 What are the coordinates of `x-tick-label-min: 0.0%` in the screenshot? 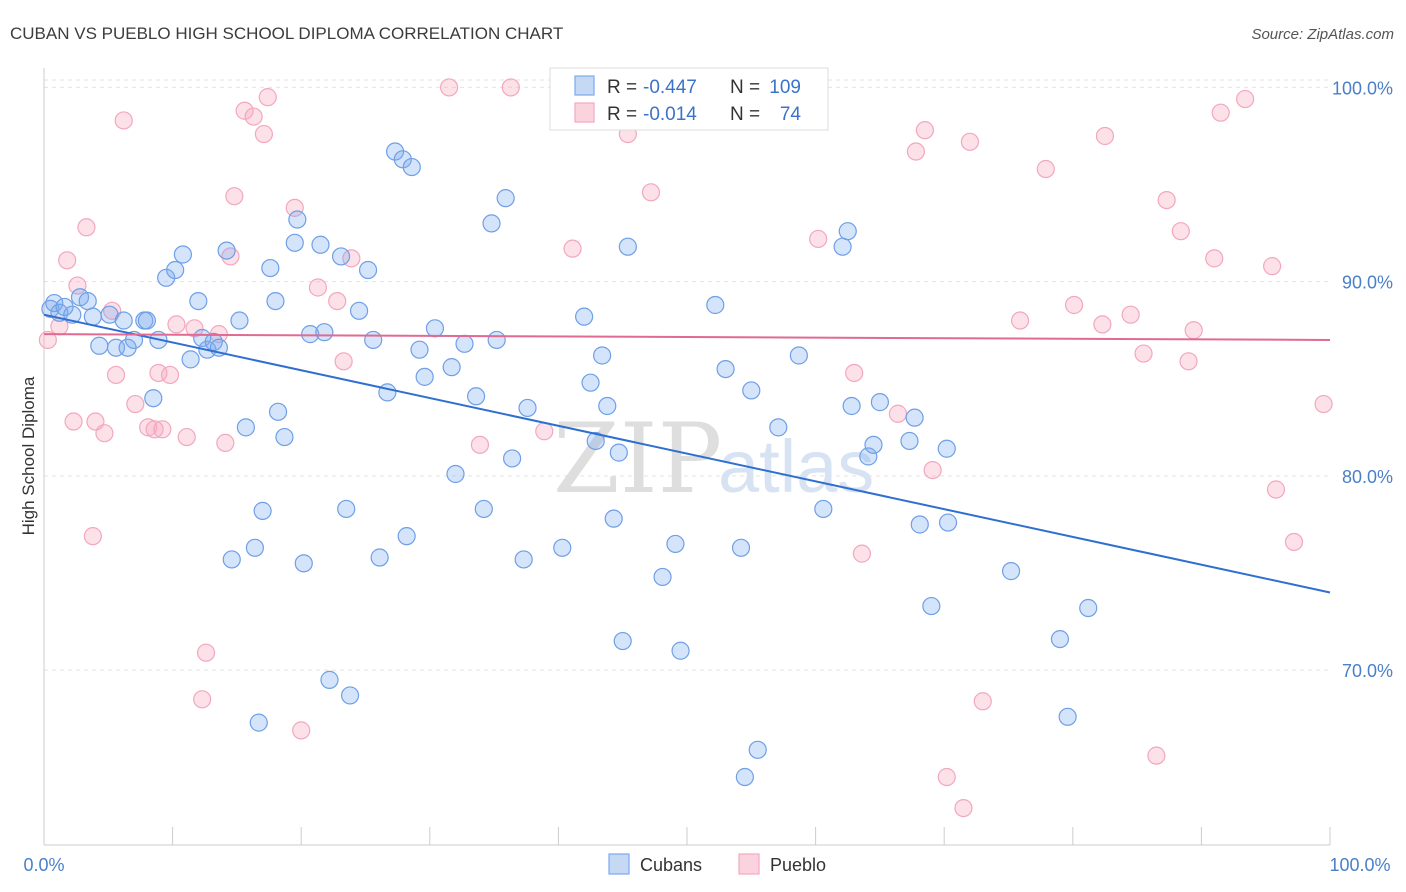 It's located at (43, 865).